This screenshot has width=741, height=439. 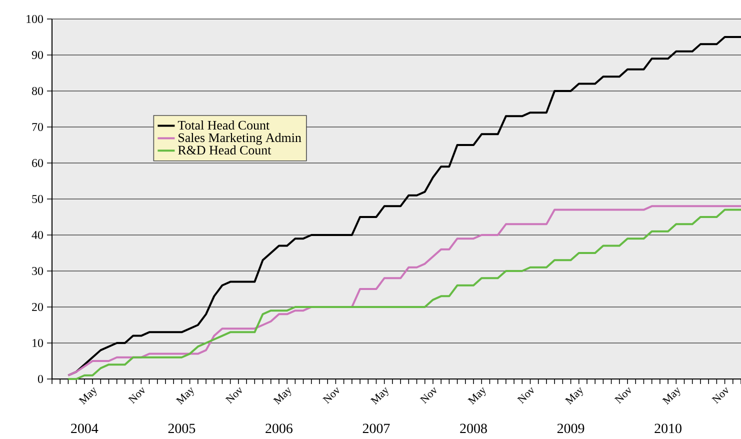 What do you see at coordinates (38, 235) in the screenshot?
I see `y-tick-label: 40` at bounding box center [38, 235].